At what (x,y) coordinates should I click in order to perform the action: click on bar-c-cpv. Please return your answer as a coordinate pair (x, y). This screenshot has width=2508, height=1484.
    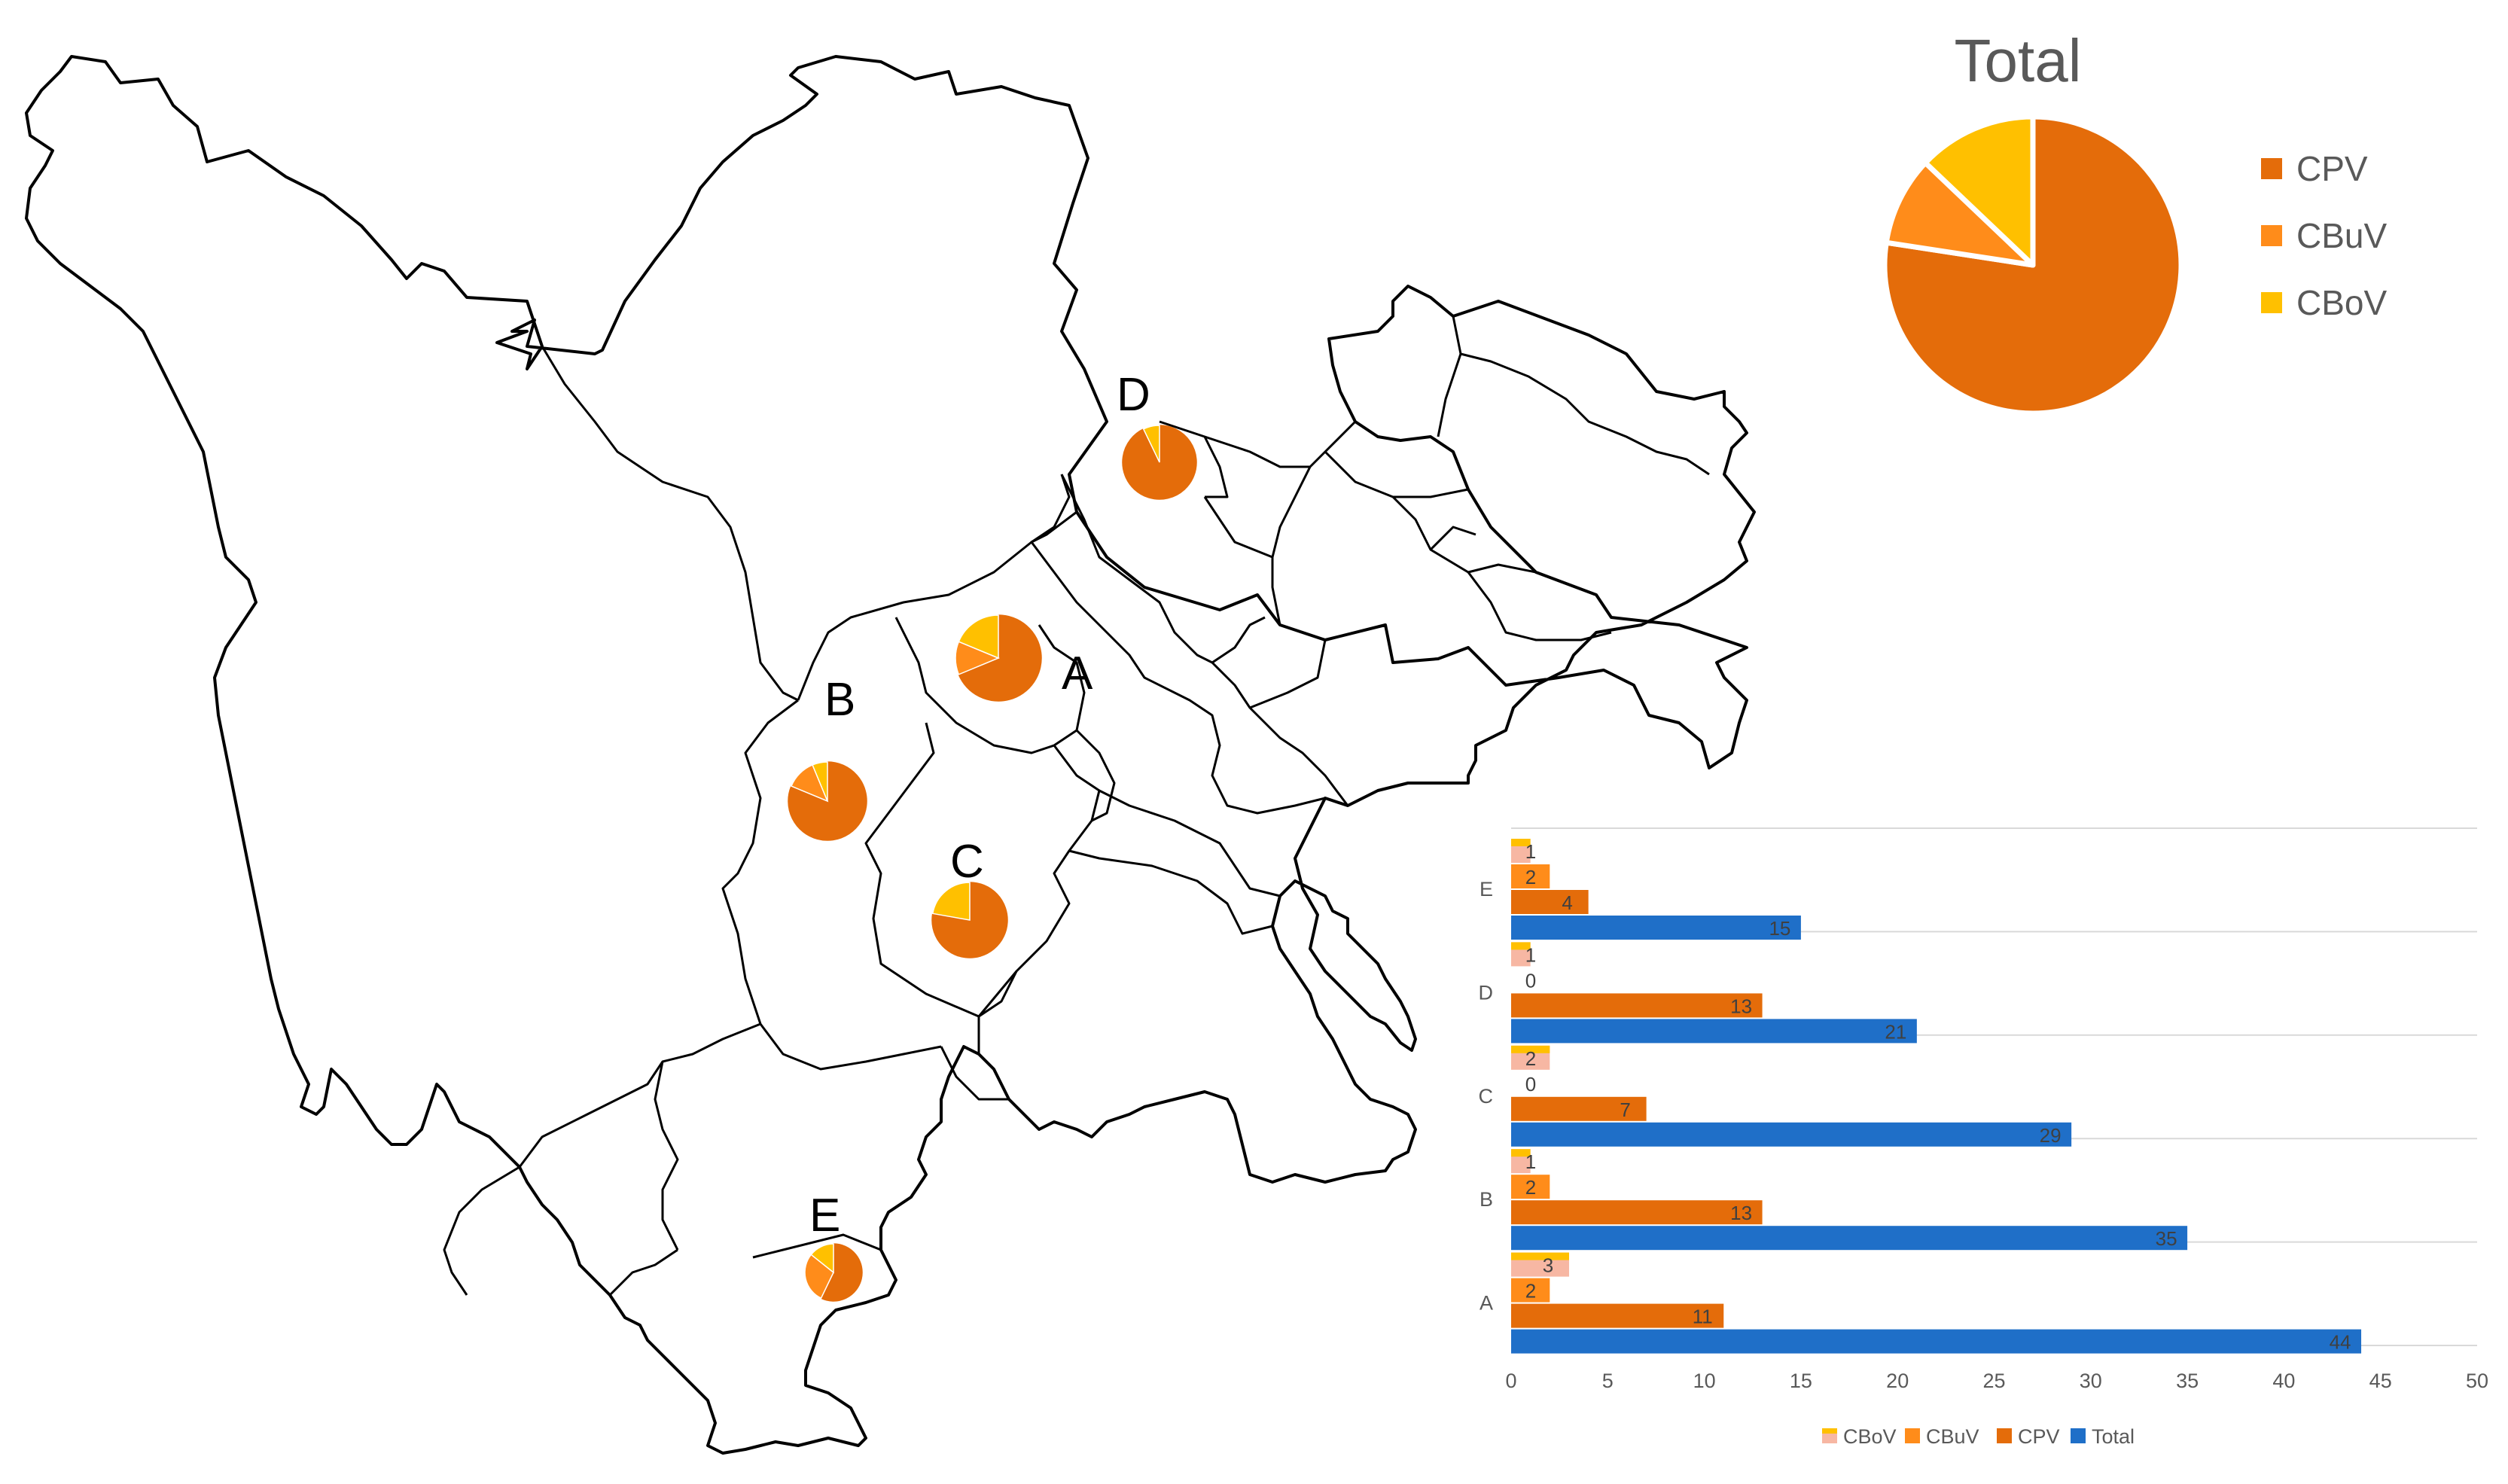
    Looking at the image, I should click on (1579, 1108).